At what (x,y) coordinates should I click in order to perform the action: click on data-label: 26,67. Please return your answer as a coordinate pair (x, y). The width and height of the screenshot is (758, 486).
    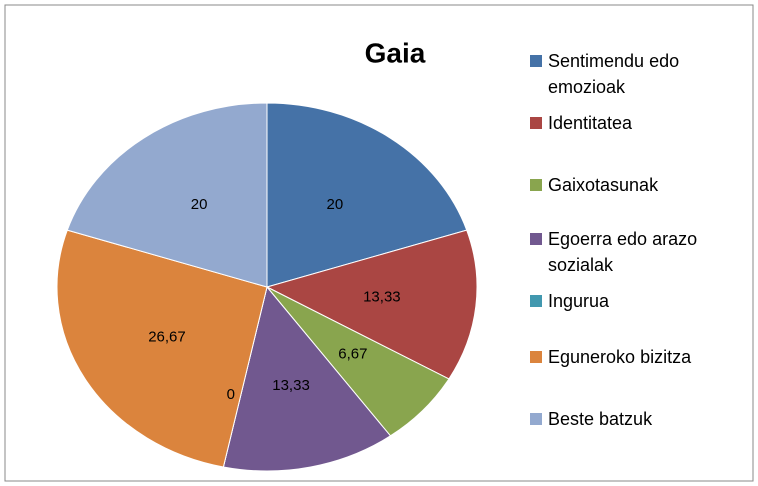
    Looking at the image, I should click on (167, 337).